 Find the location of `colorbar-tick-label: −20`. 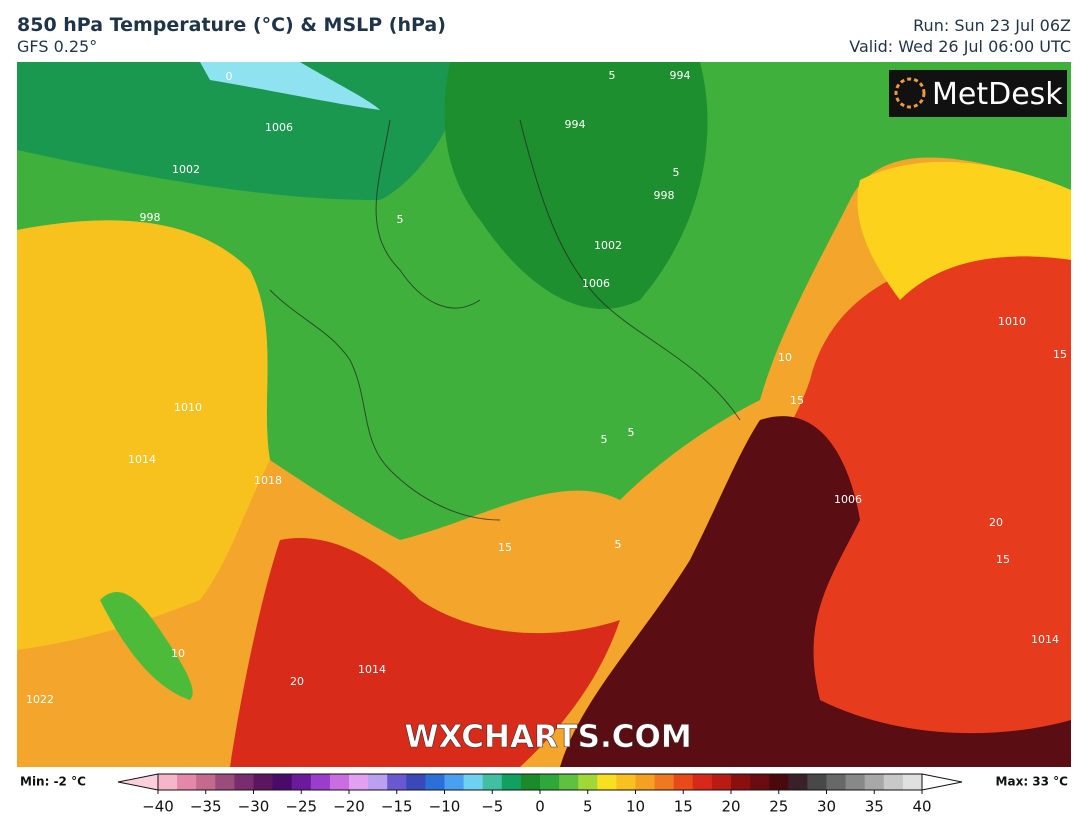

colorbar-tick-label: −20 is located at coordinates (349, 807).